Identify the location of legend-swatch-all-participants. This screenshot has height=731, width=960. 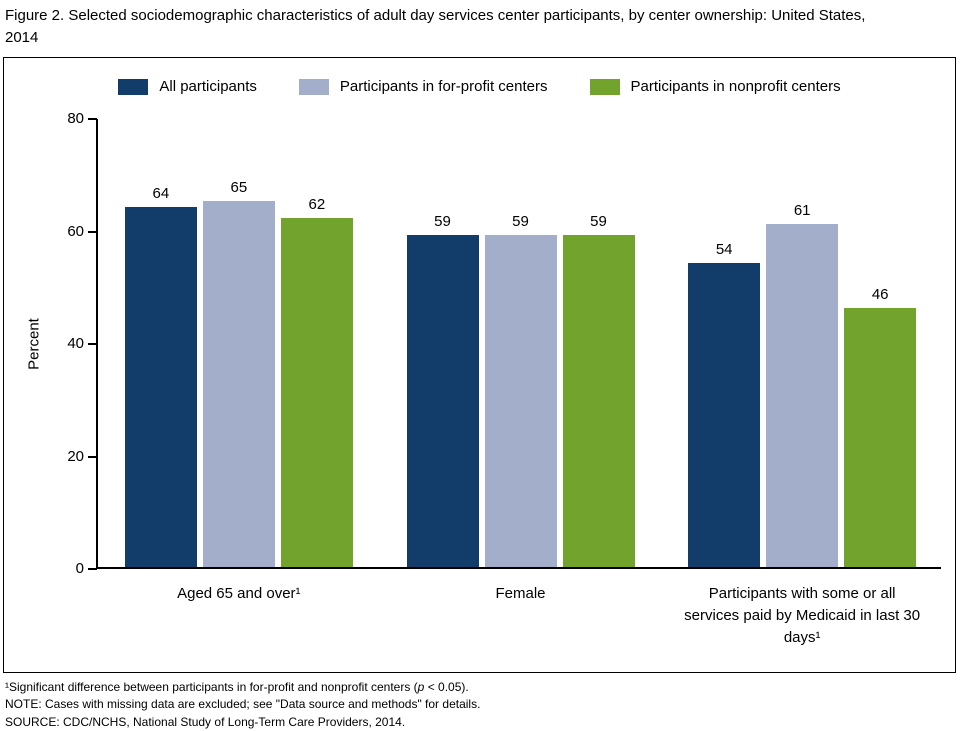
(133, 86).